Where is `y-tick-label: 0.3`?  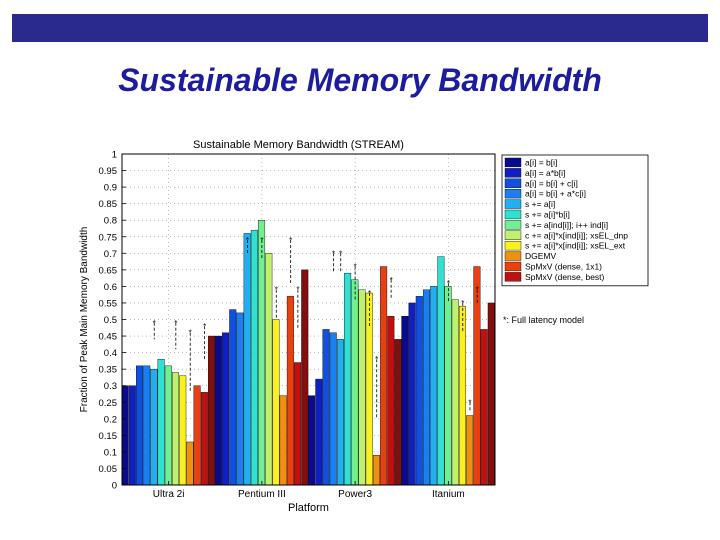
y-tick-label: 0.3 is located at coordinates (110, 386).